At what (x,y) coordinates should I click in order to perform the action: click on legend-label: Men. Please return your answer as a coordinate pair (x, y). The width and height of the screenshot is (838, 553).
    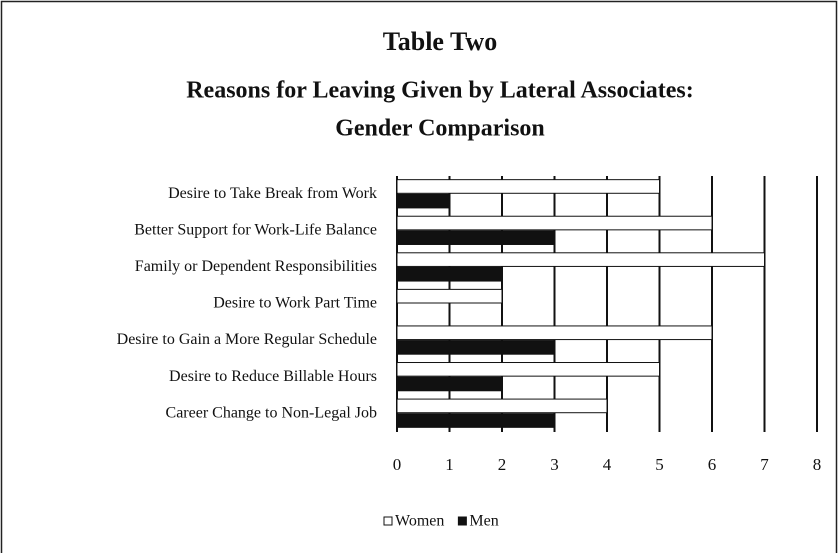
    Looking at the image, I should click on (483, 521).